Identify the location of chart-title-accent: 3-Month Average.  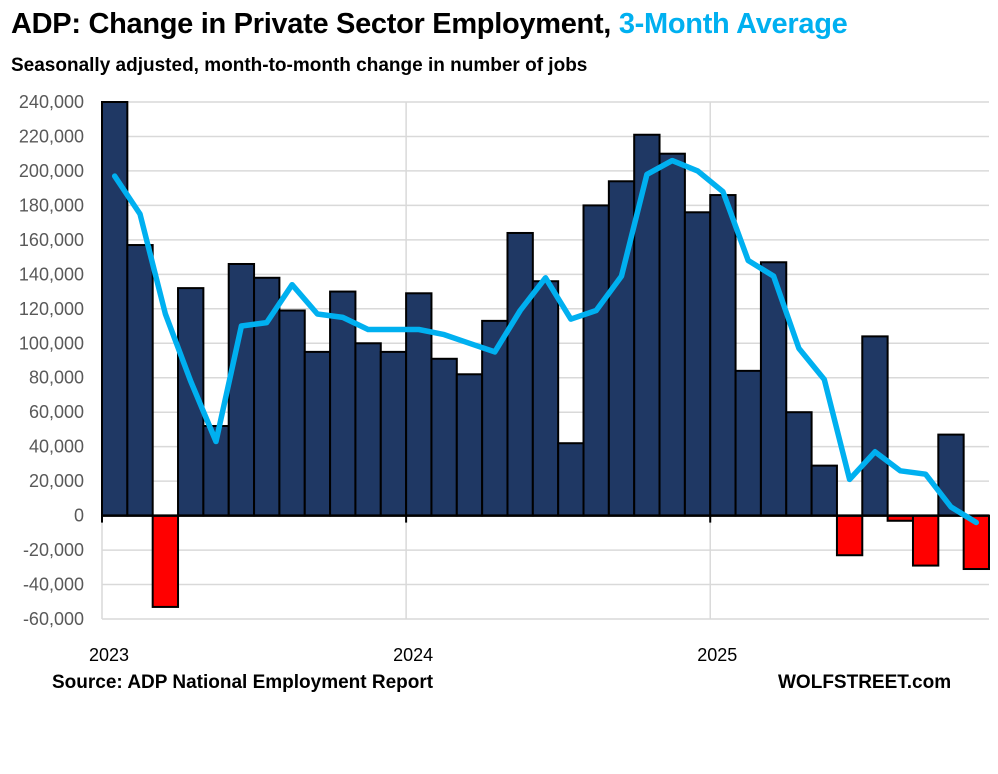
(733, 24).